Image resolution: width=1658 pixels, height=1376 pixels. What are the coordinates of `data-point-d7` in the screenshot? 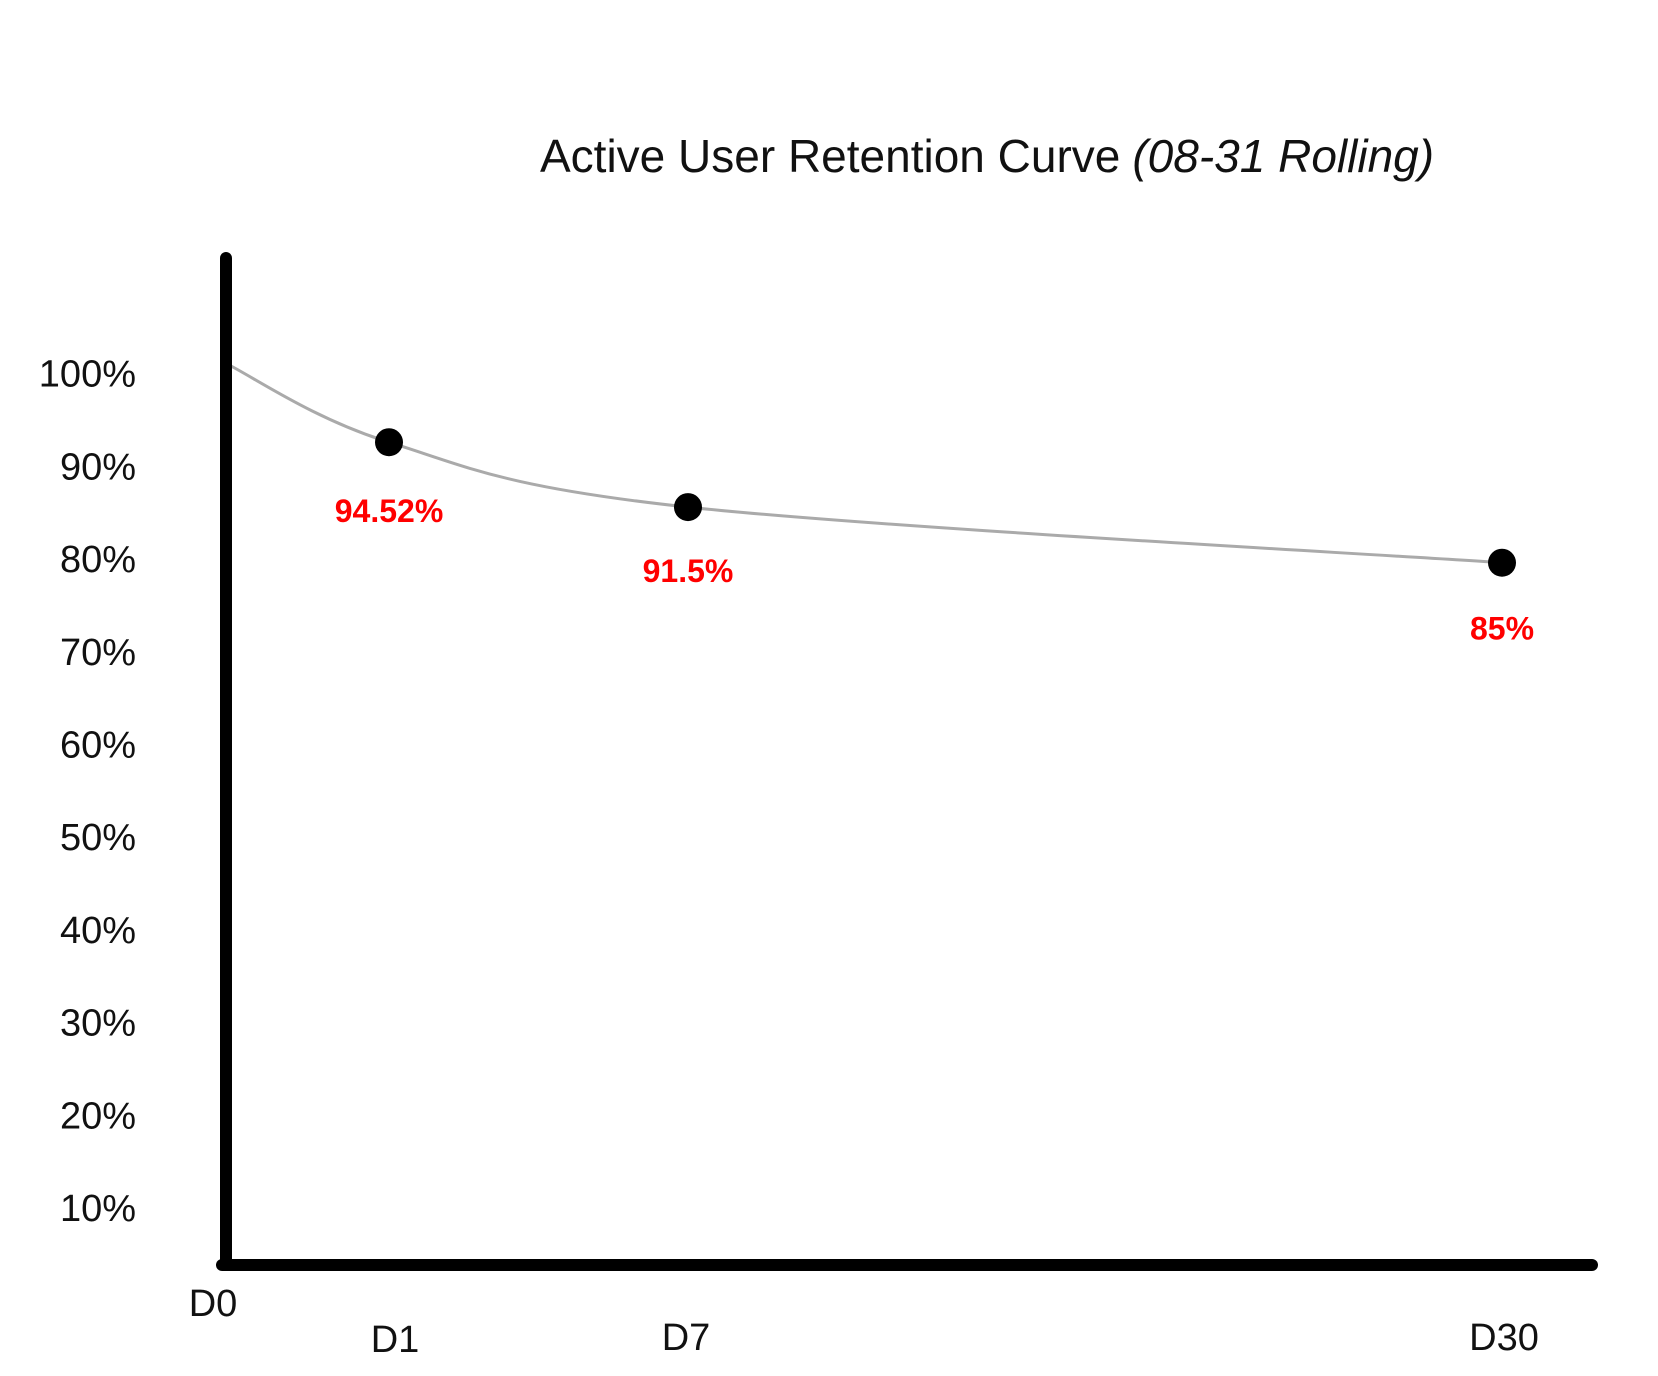 It's located at (688, 507).